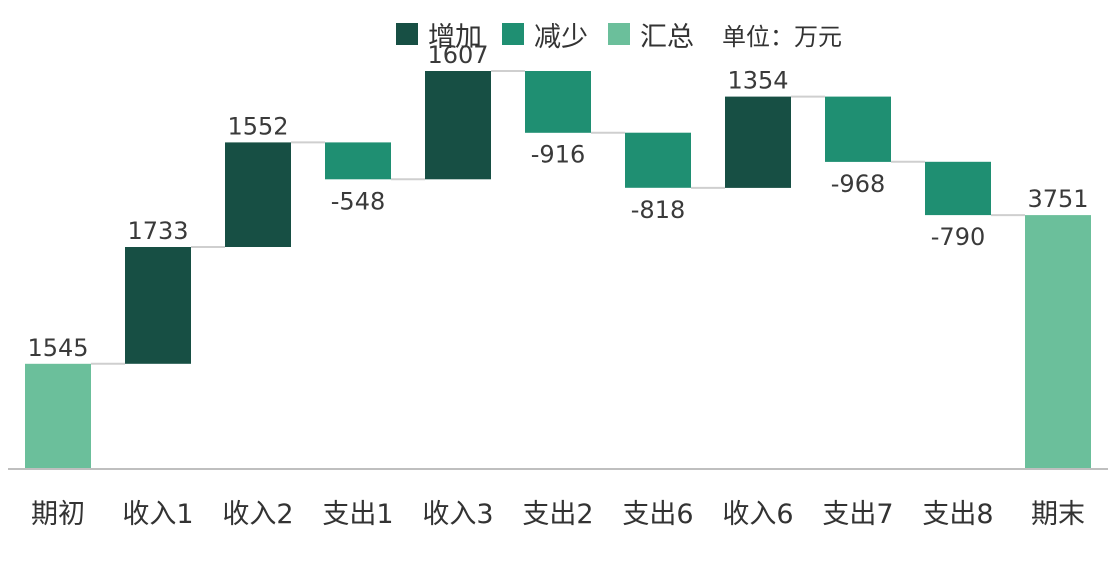 The image size is (1110, 566). What do you see at coordinates (157, 514) in the screenshot?
I see `category-label-2: 收入1` at bounding box center [157, 514].